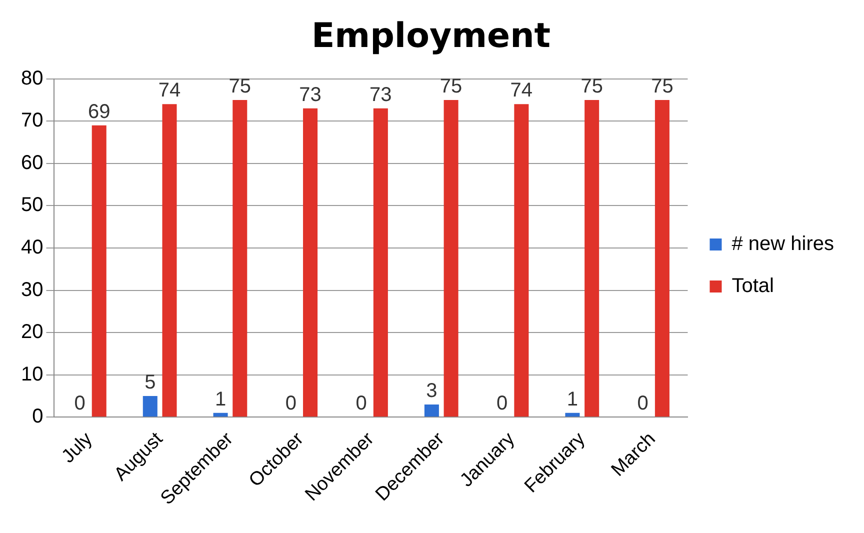 This screenshot has width=864, height=533. I want to click on y-tick-label: 70, so click(32, 121).